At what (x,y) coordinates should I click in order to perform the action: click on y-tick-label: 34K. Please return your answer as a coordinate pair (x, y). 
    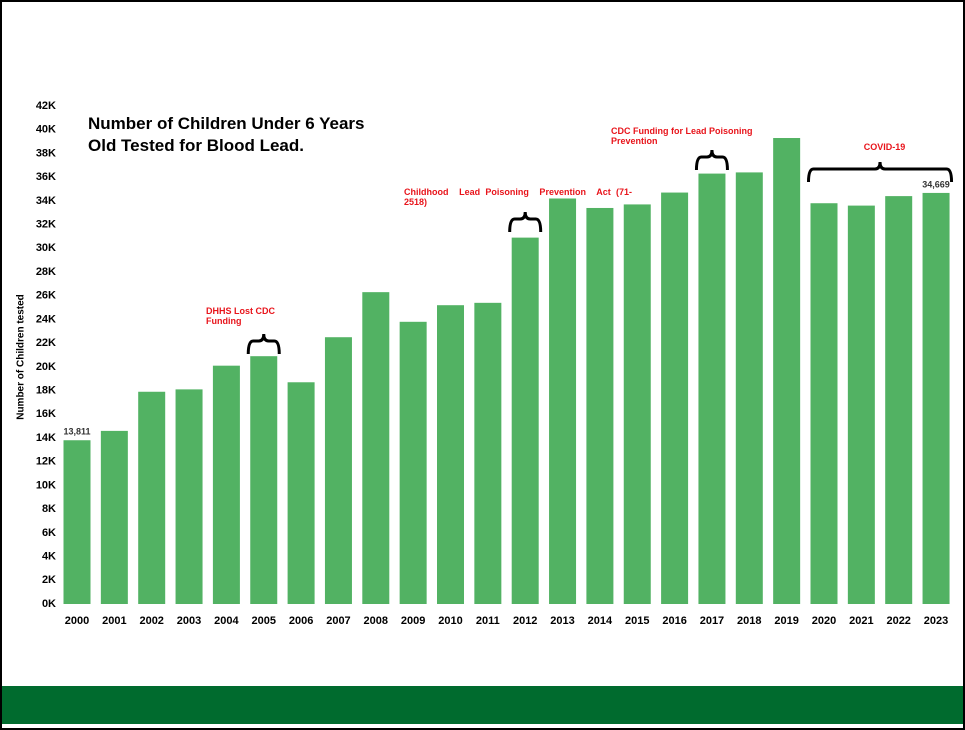
    Looking at the image, I should click on (46, 201).